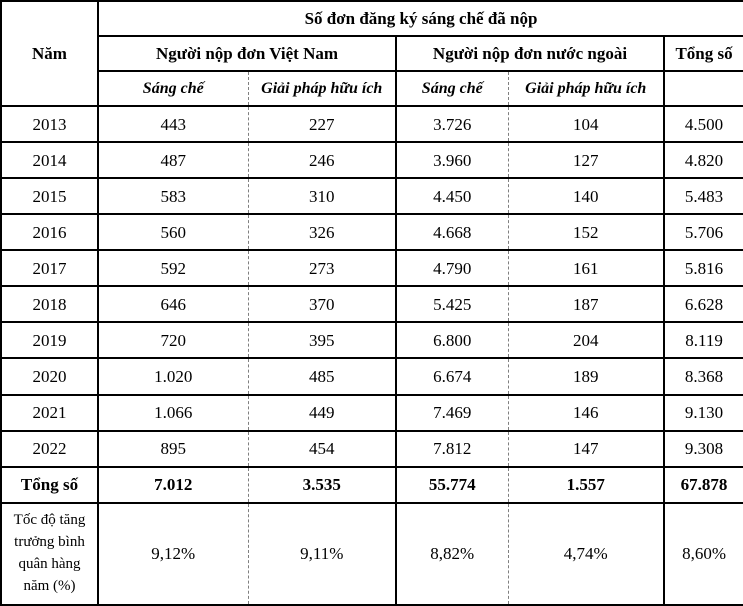  What do you see at coordinates (50, 197) in the screenshot?
I see `year-cell: 2015` at bounding box center [50, 197].